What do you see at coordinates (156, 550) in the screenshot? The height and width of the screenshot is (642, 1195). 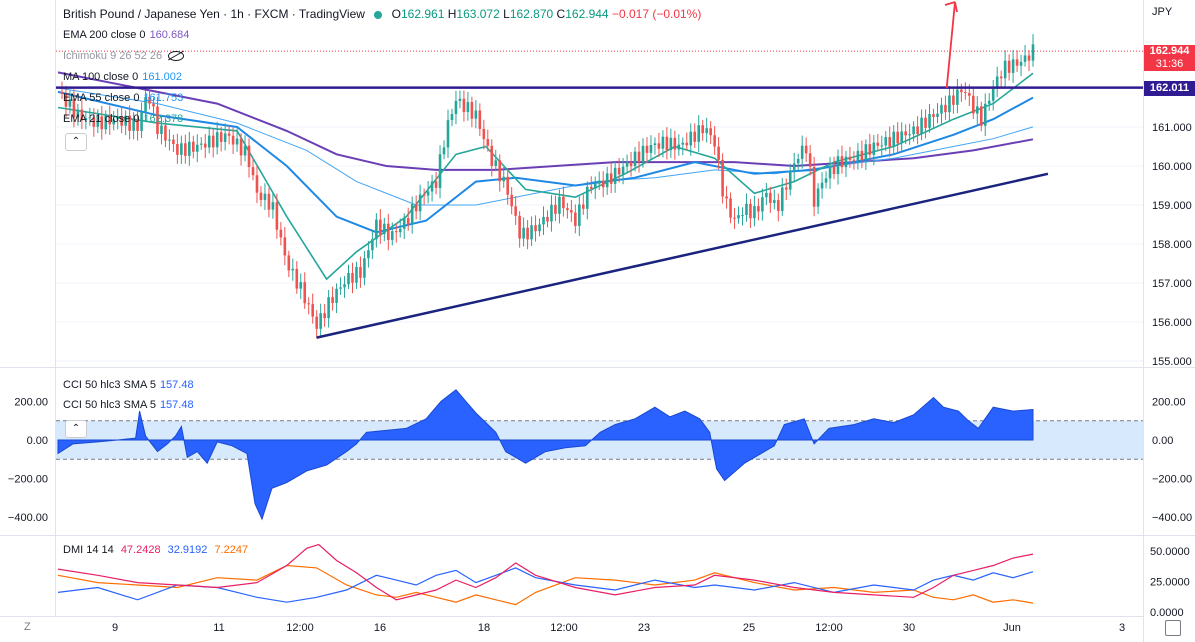 I see `dmi-legend: DMI 14 14 47.2428 32.9192 7.2247` at bounding box center [156, 550].